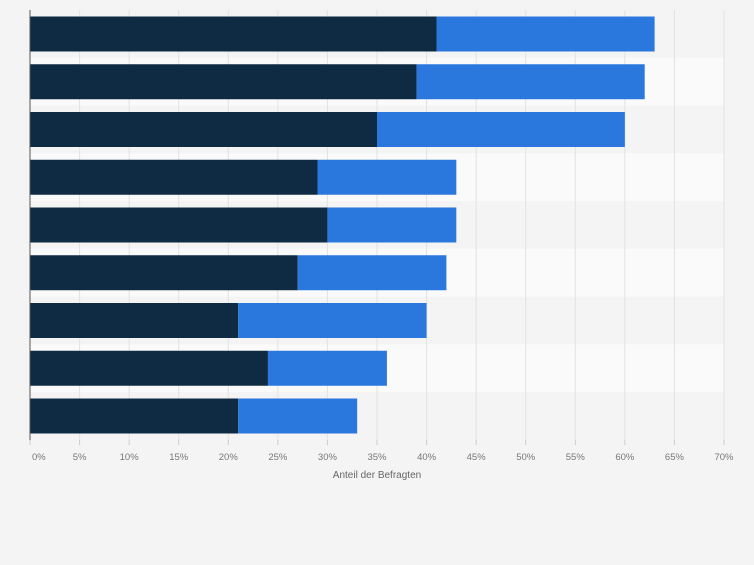  Describe the element at coordinates (427, 457) in the screenshot. I see `x-tick-label: 40%` at that location.